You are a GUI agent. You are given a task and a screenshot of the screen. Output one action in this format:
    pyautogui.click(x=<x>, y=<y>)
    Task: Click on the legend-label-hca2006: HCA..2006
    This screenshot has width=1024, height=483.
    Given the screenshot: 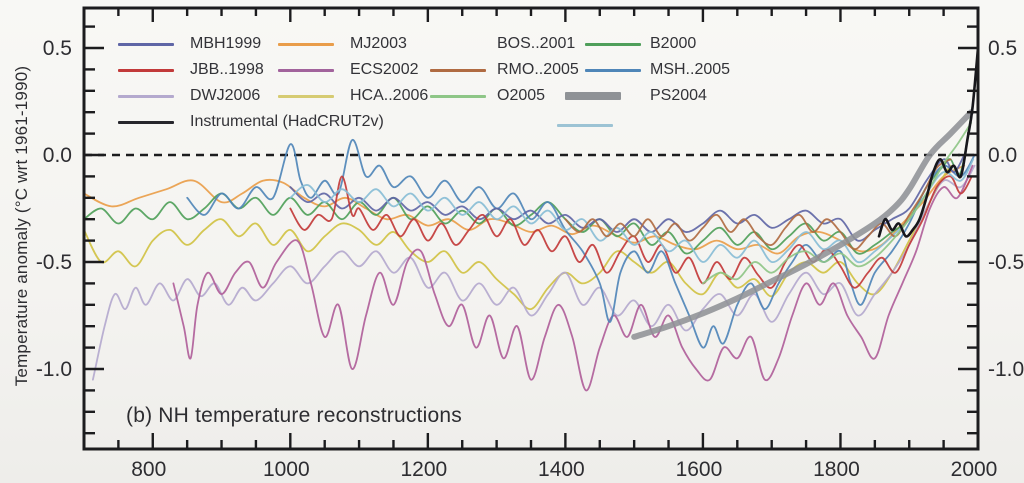 What is the action you would take?
    pyautogui.click(x=389, y=95)
    